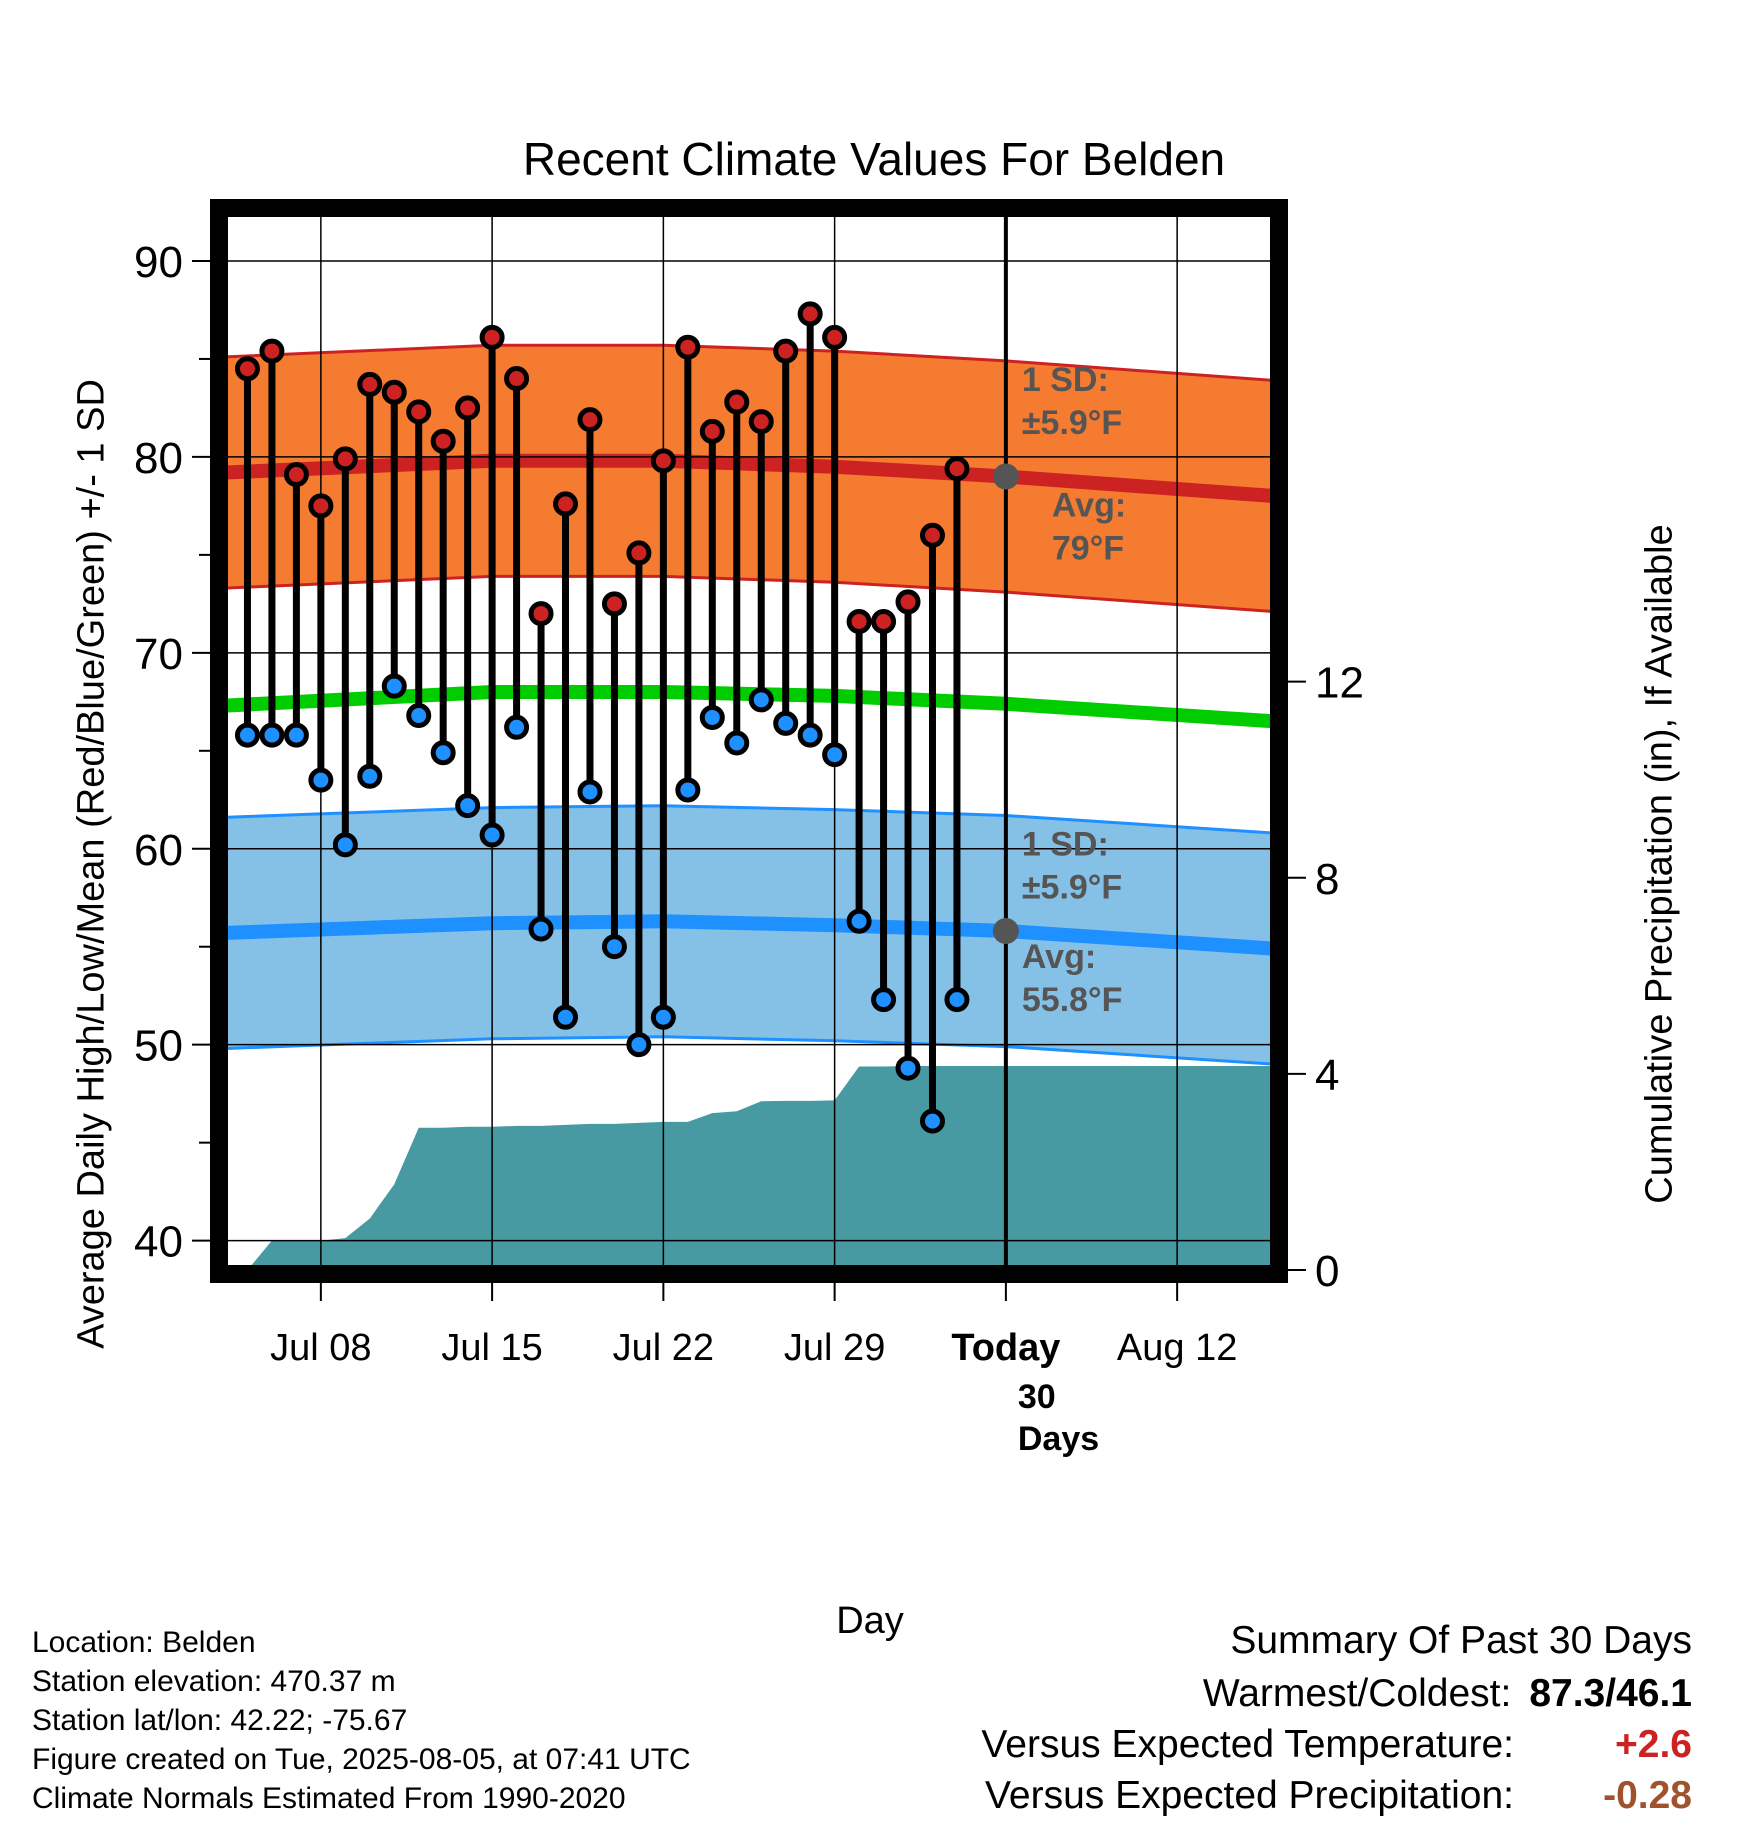 The width and height of the screenshot is (1748, 1828). What do you see at coordinates (874, 159) in the screenshot?
I see `chart-title: Recent Climate Values For Belden` at bounding box center [874, 159].